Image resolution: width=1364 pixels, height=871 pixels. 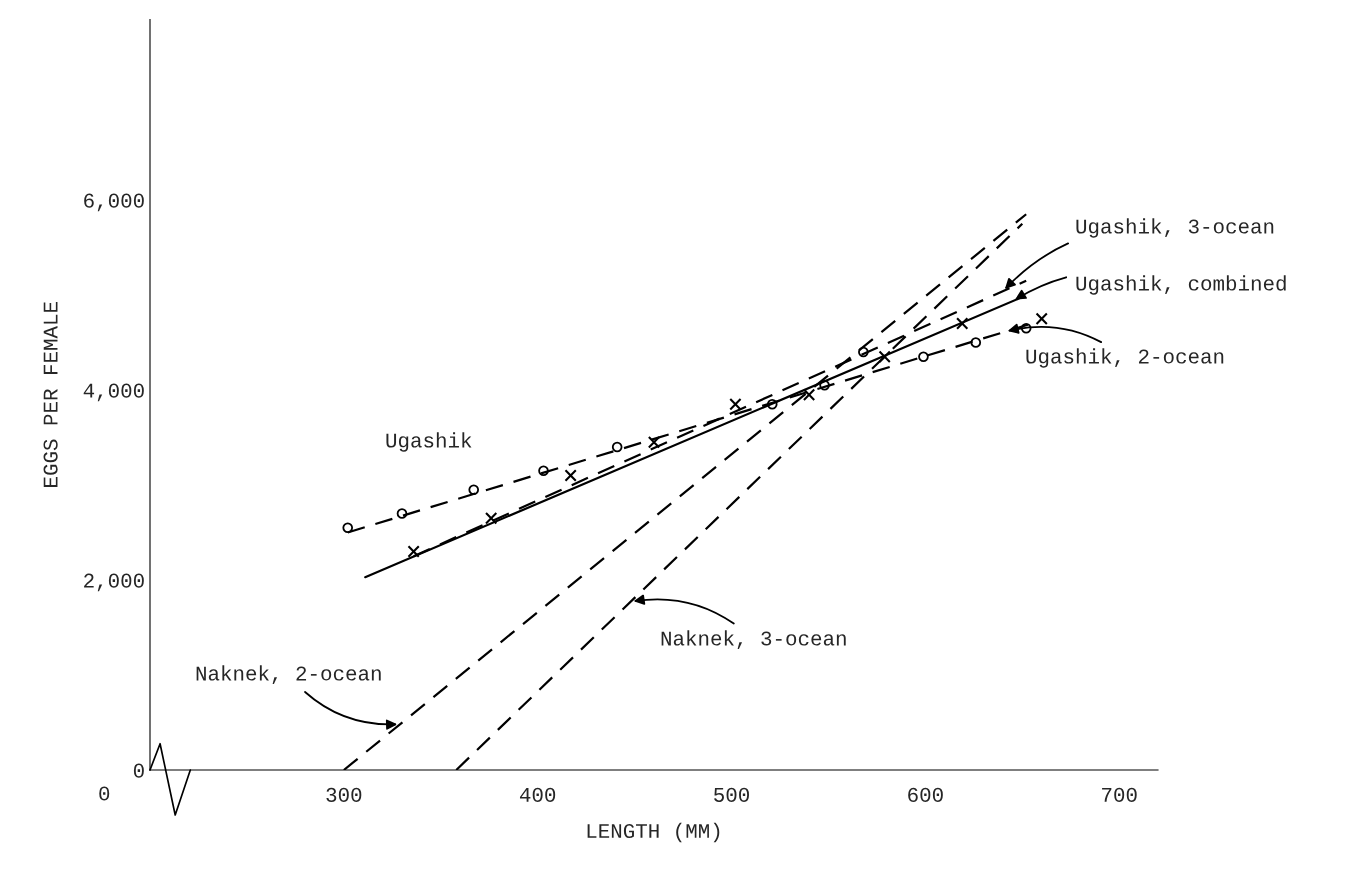 What do you see at coordinates (753, 640) in the screenshot?
I see `annotation: Naknek, 3-ocean` at bounding box center [753, 640].